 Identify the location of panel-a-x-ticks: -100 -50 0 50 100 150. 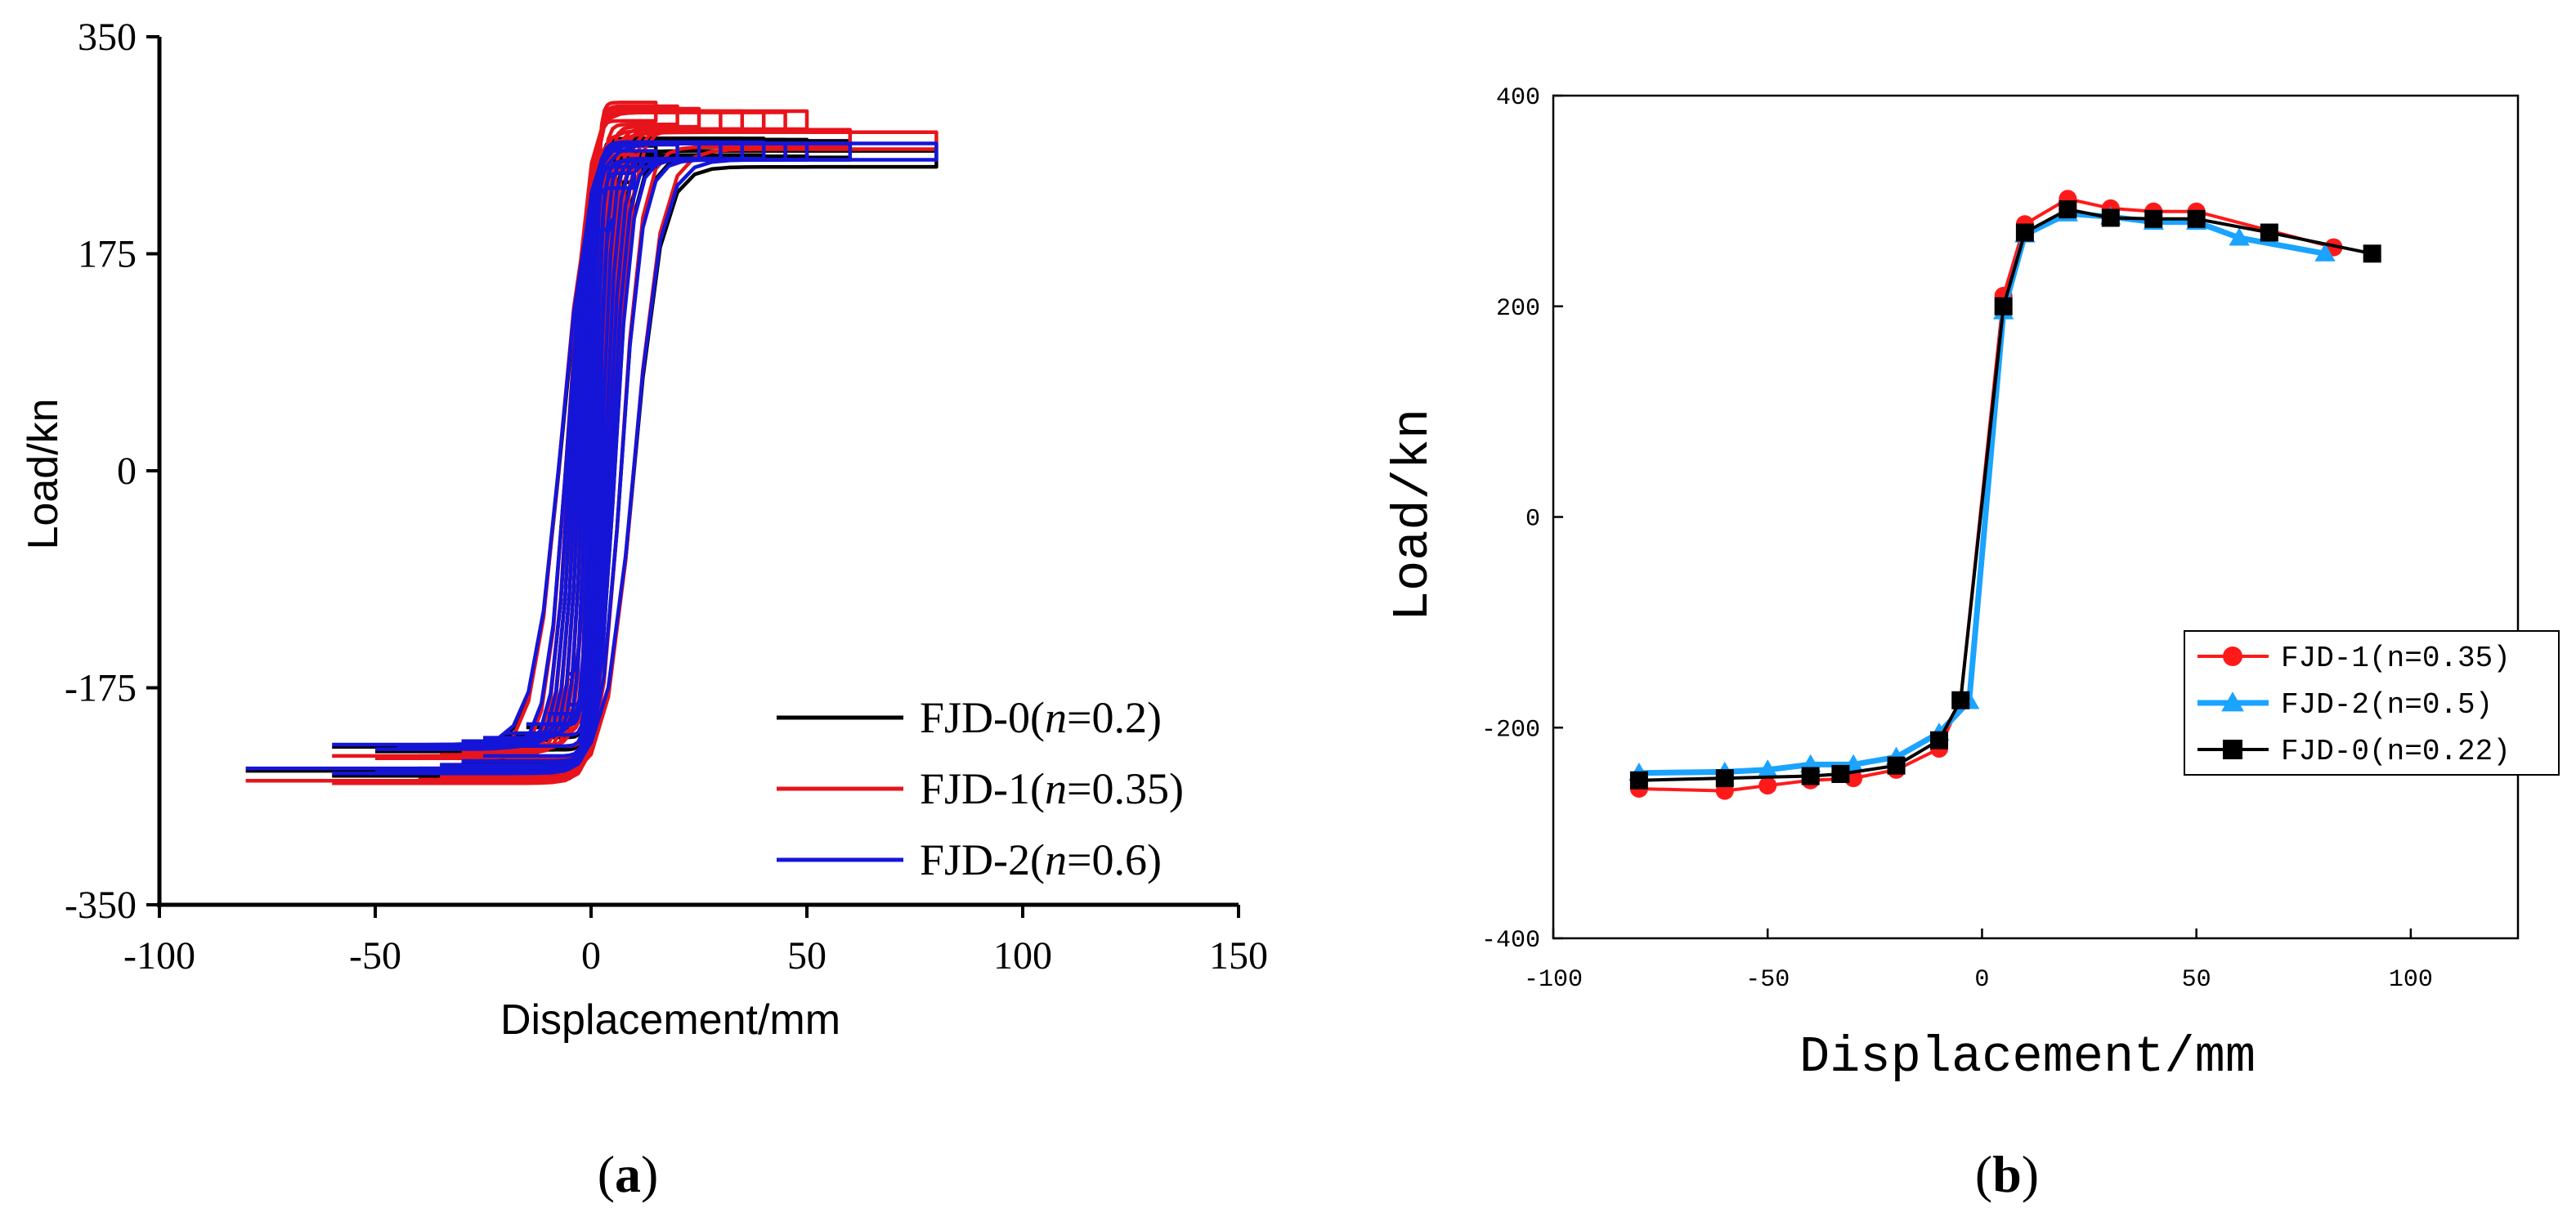
(695, 942).